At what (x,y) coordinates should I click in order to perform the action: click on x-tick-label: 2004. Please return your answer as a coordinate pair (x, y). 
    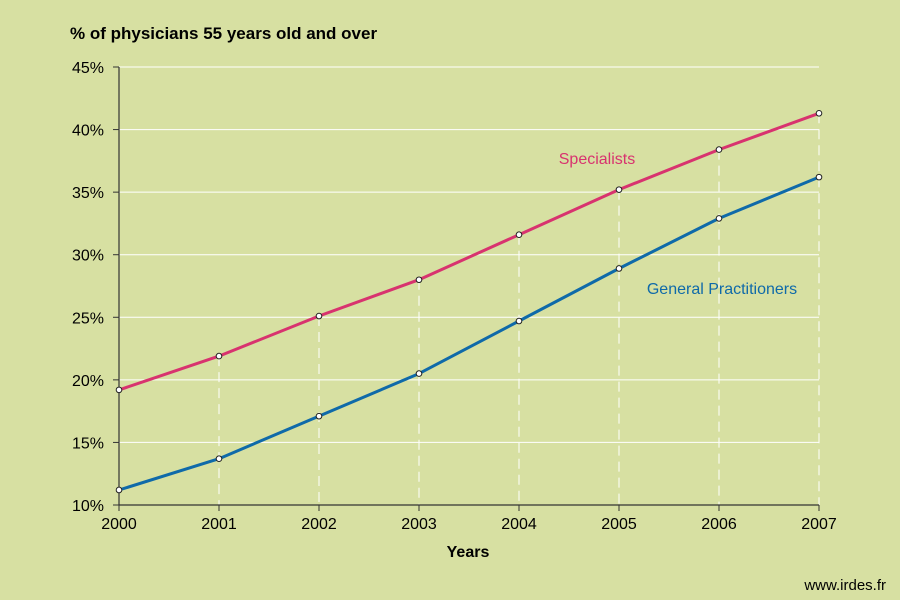
    Looking at the image, I should click on (519, 524).